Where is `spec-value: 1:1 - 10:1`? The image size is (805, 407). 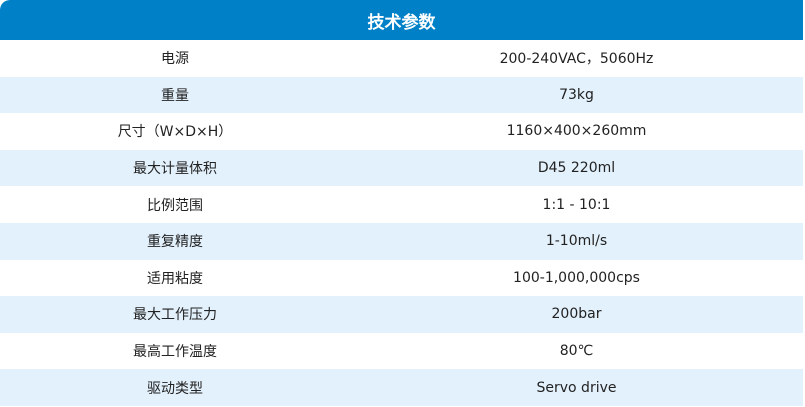 spec-value: 1:1 - 10:1 is located at coordinates (576, 204).